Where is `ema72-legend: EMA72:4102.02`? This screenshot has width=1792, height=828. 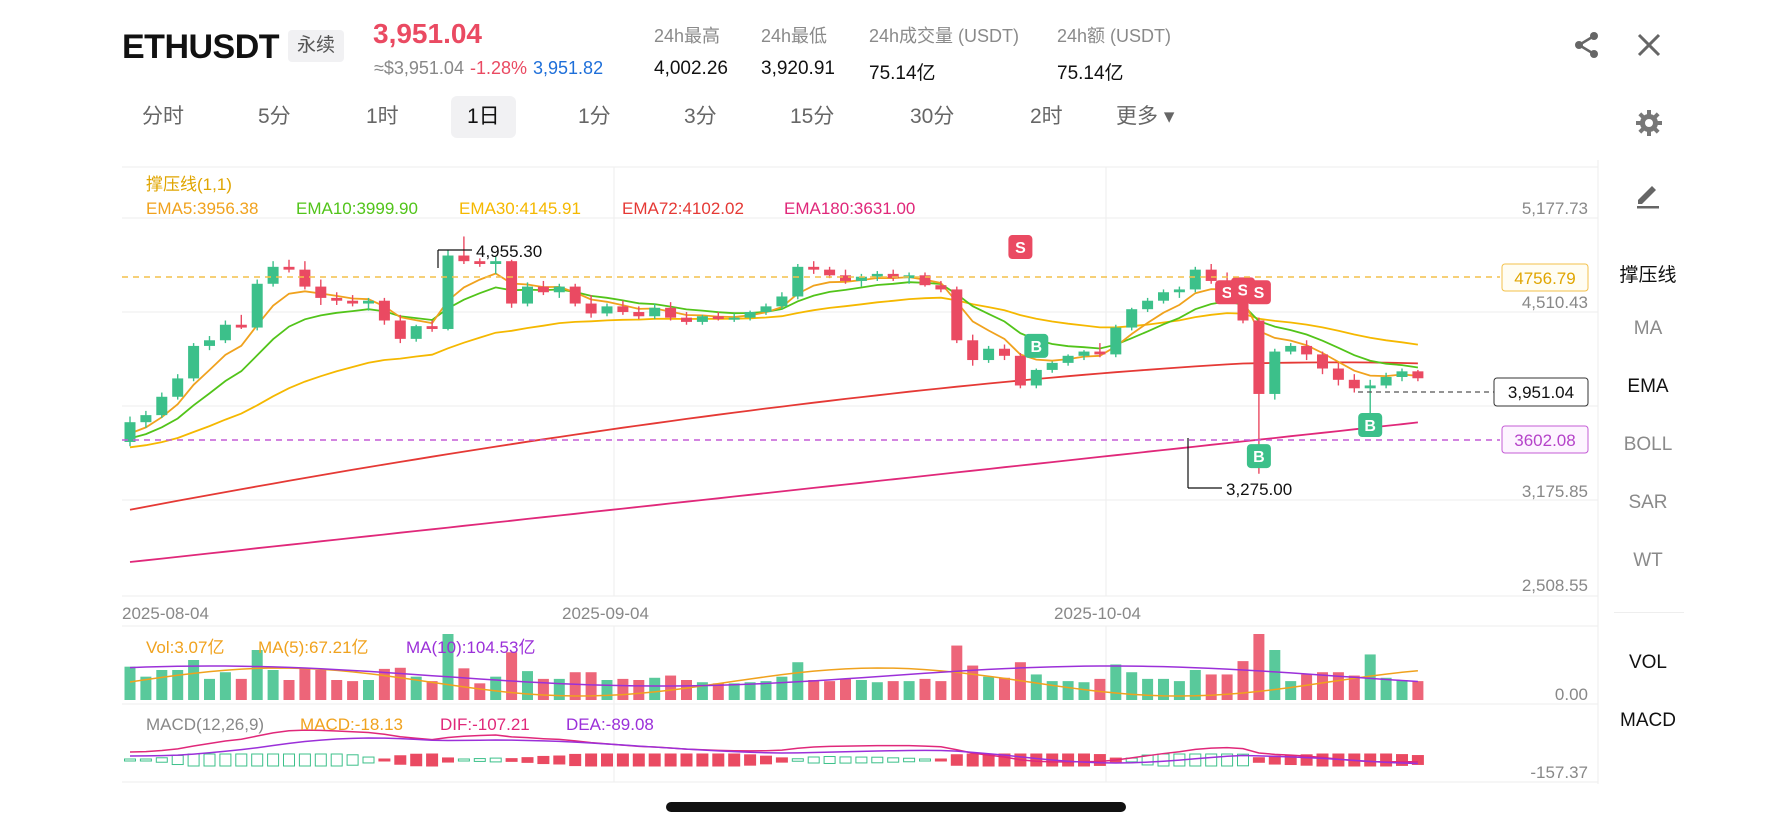
ema72-legend: EMA72:4102.02 is located at coordinates (683, 208).